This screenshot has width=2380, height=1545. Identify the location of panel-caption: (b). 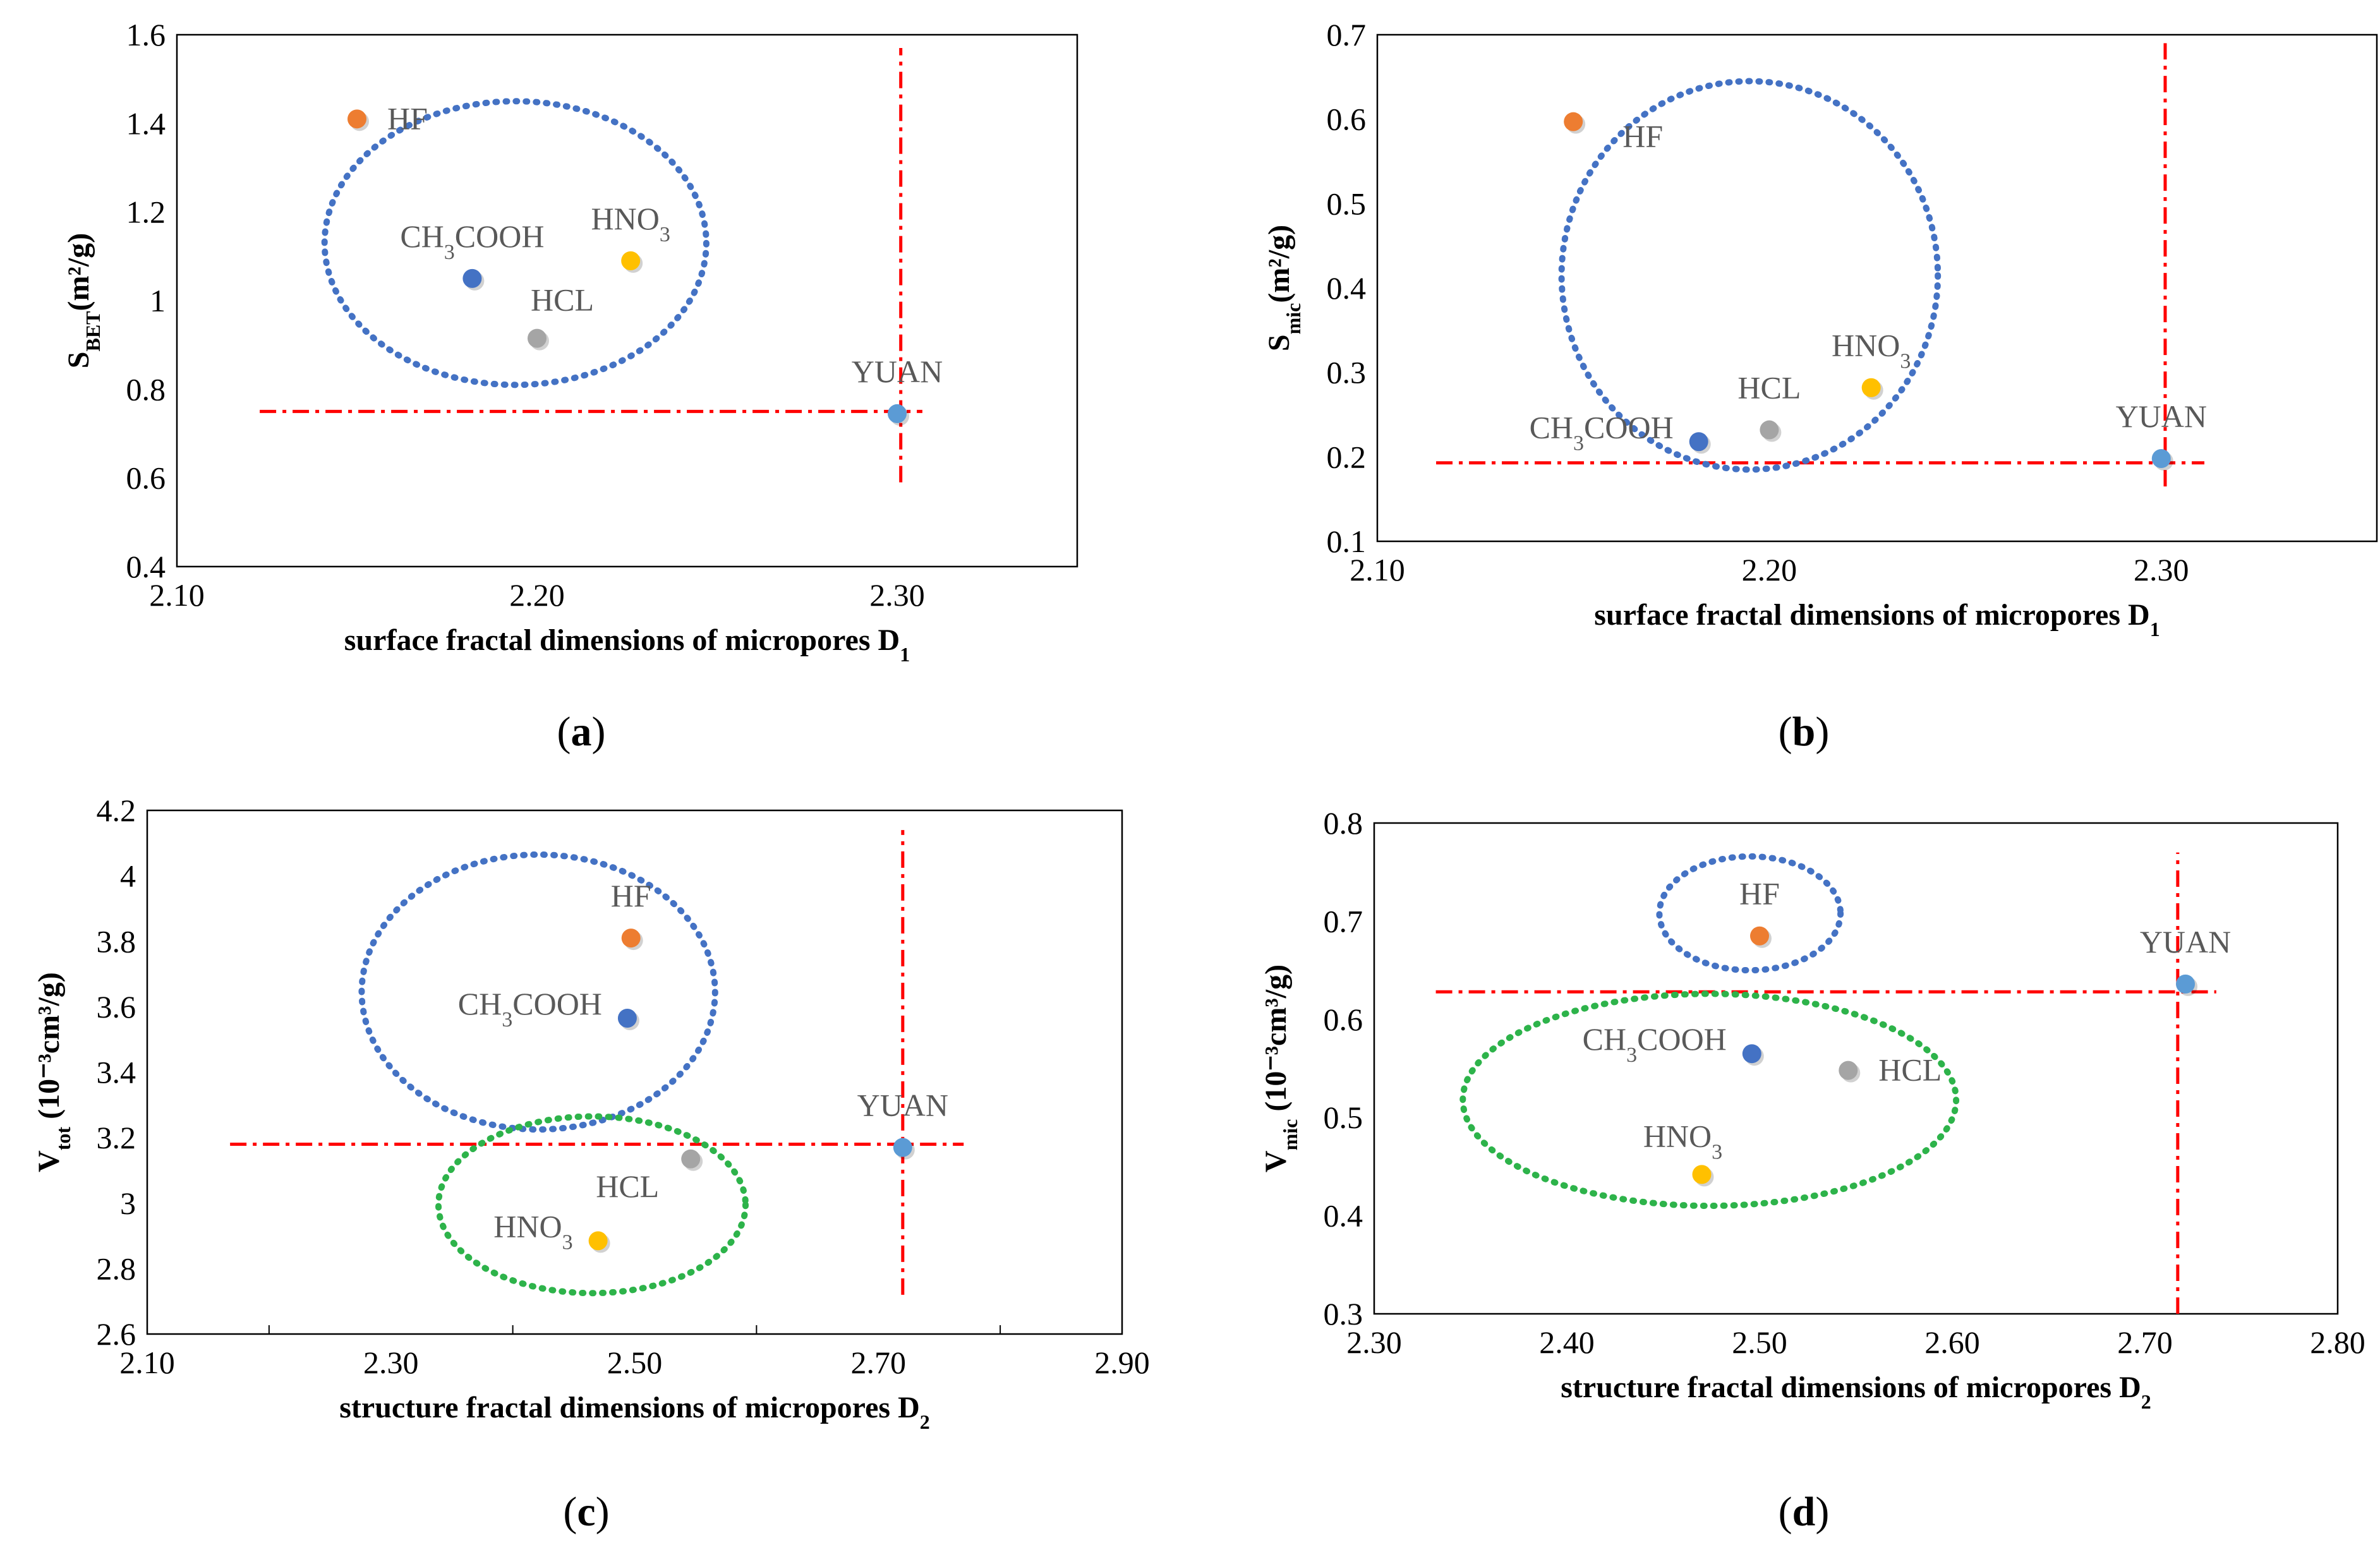
(1804, 732).